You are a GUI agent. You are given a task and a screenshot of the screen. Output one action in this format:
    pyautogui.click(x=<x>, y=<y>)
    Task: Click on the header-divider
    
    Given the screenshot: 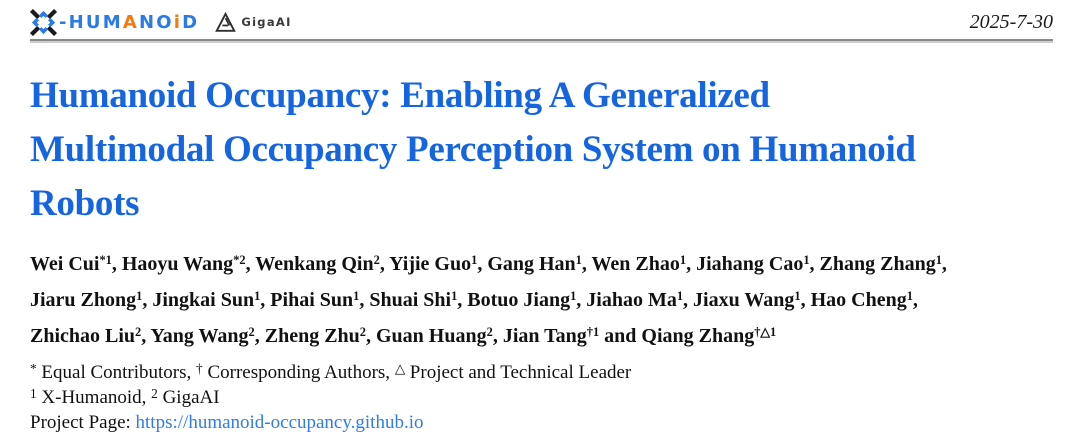 What is the action you would take?
    pyautogui.click(x=541, y=41)
    